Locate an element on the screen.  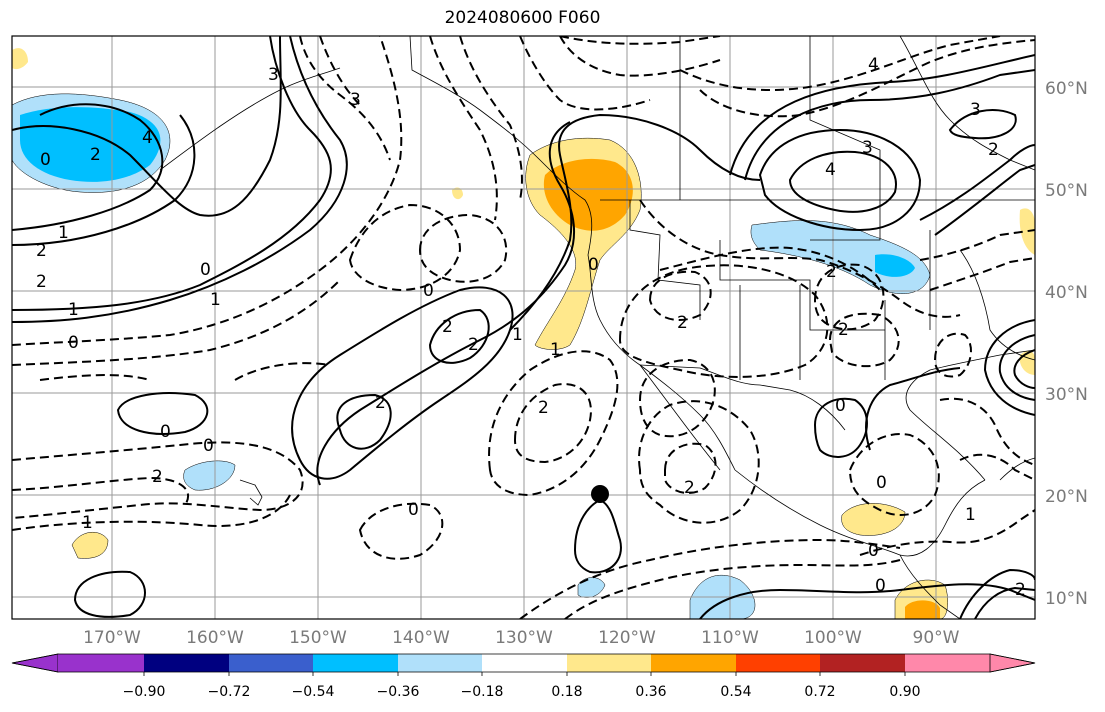
lon-label: 120°W is located at coordinates (627, 638).